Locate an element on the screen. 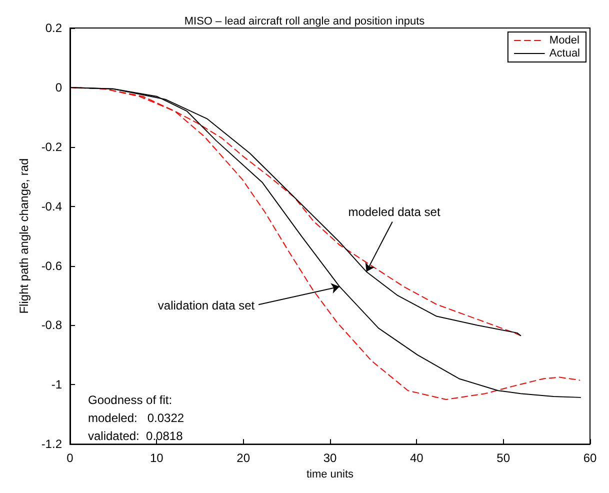  x-tick-label: 30 is located at coordinates (330, 458).